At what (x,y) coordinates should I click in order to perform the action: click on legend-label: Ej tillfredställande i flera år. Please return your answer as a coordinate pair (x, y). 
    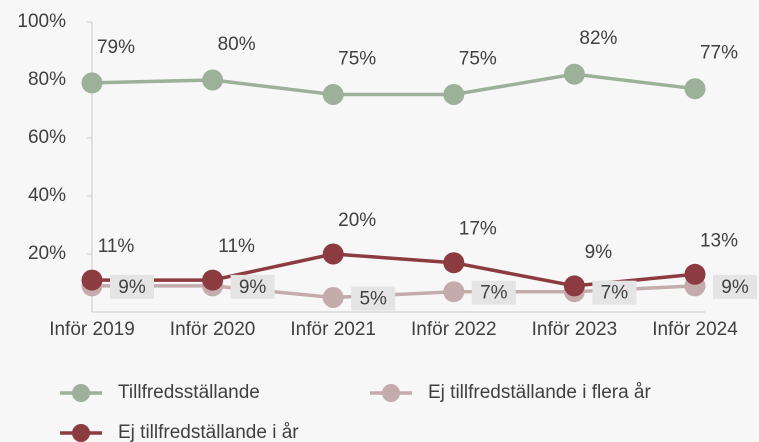
    Looking at the image, I should click on (539, 392).